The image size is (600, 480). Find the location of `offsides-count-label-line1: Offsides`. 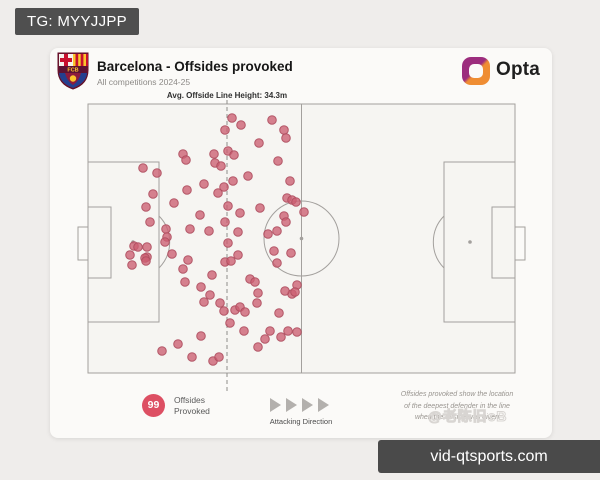

offsides-count-label-line1: Offsides is located at coordinates (190, 400).